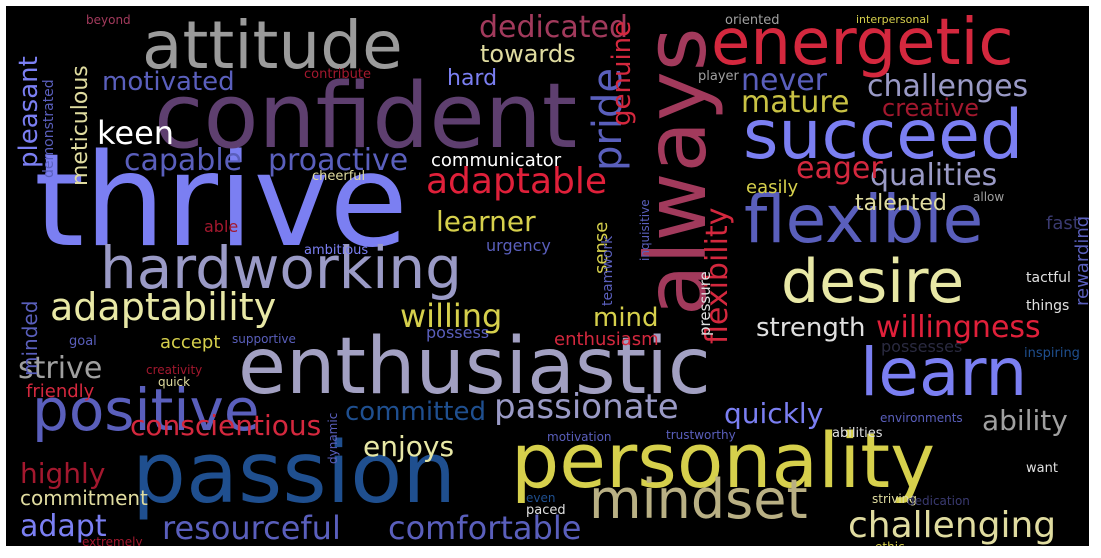  What do you see at coordinates (894, 499) in the screenshot?
I see `word-striving: striving` at bounding box center [894, 499].